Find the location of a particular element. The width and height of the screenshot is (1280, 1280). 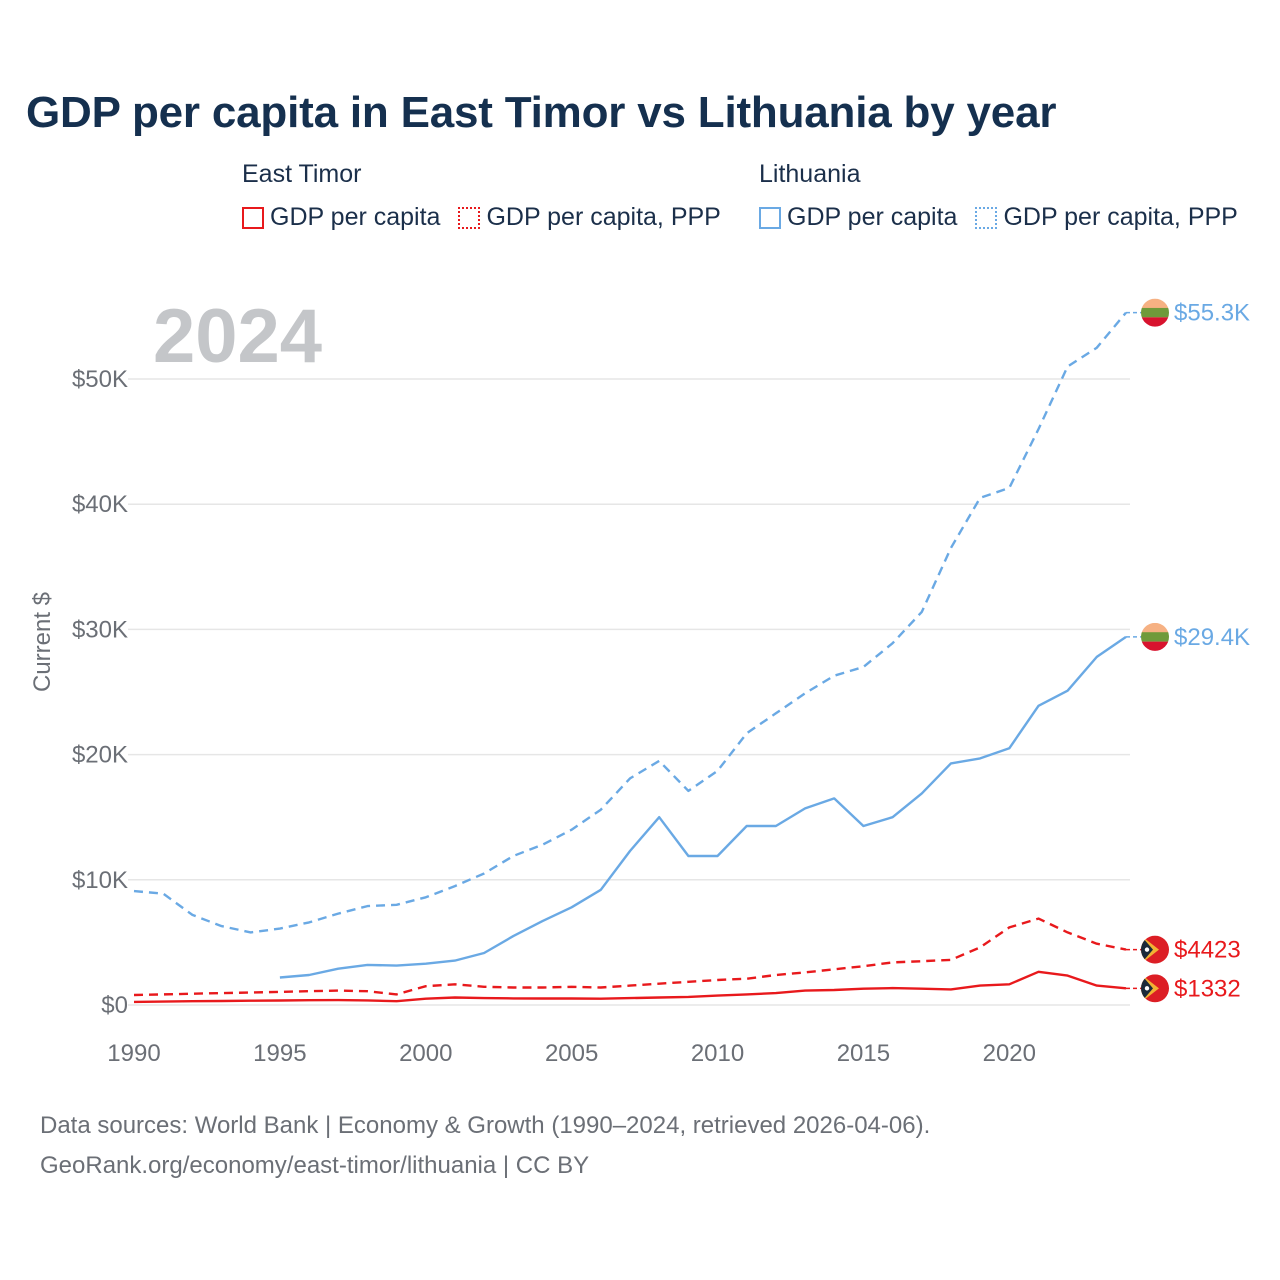

y-tick-label: $30K is located at coordinates (100, 629).